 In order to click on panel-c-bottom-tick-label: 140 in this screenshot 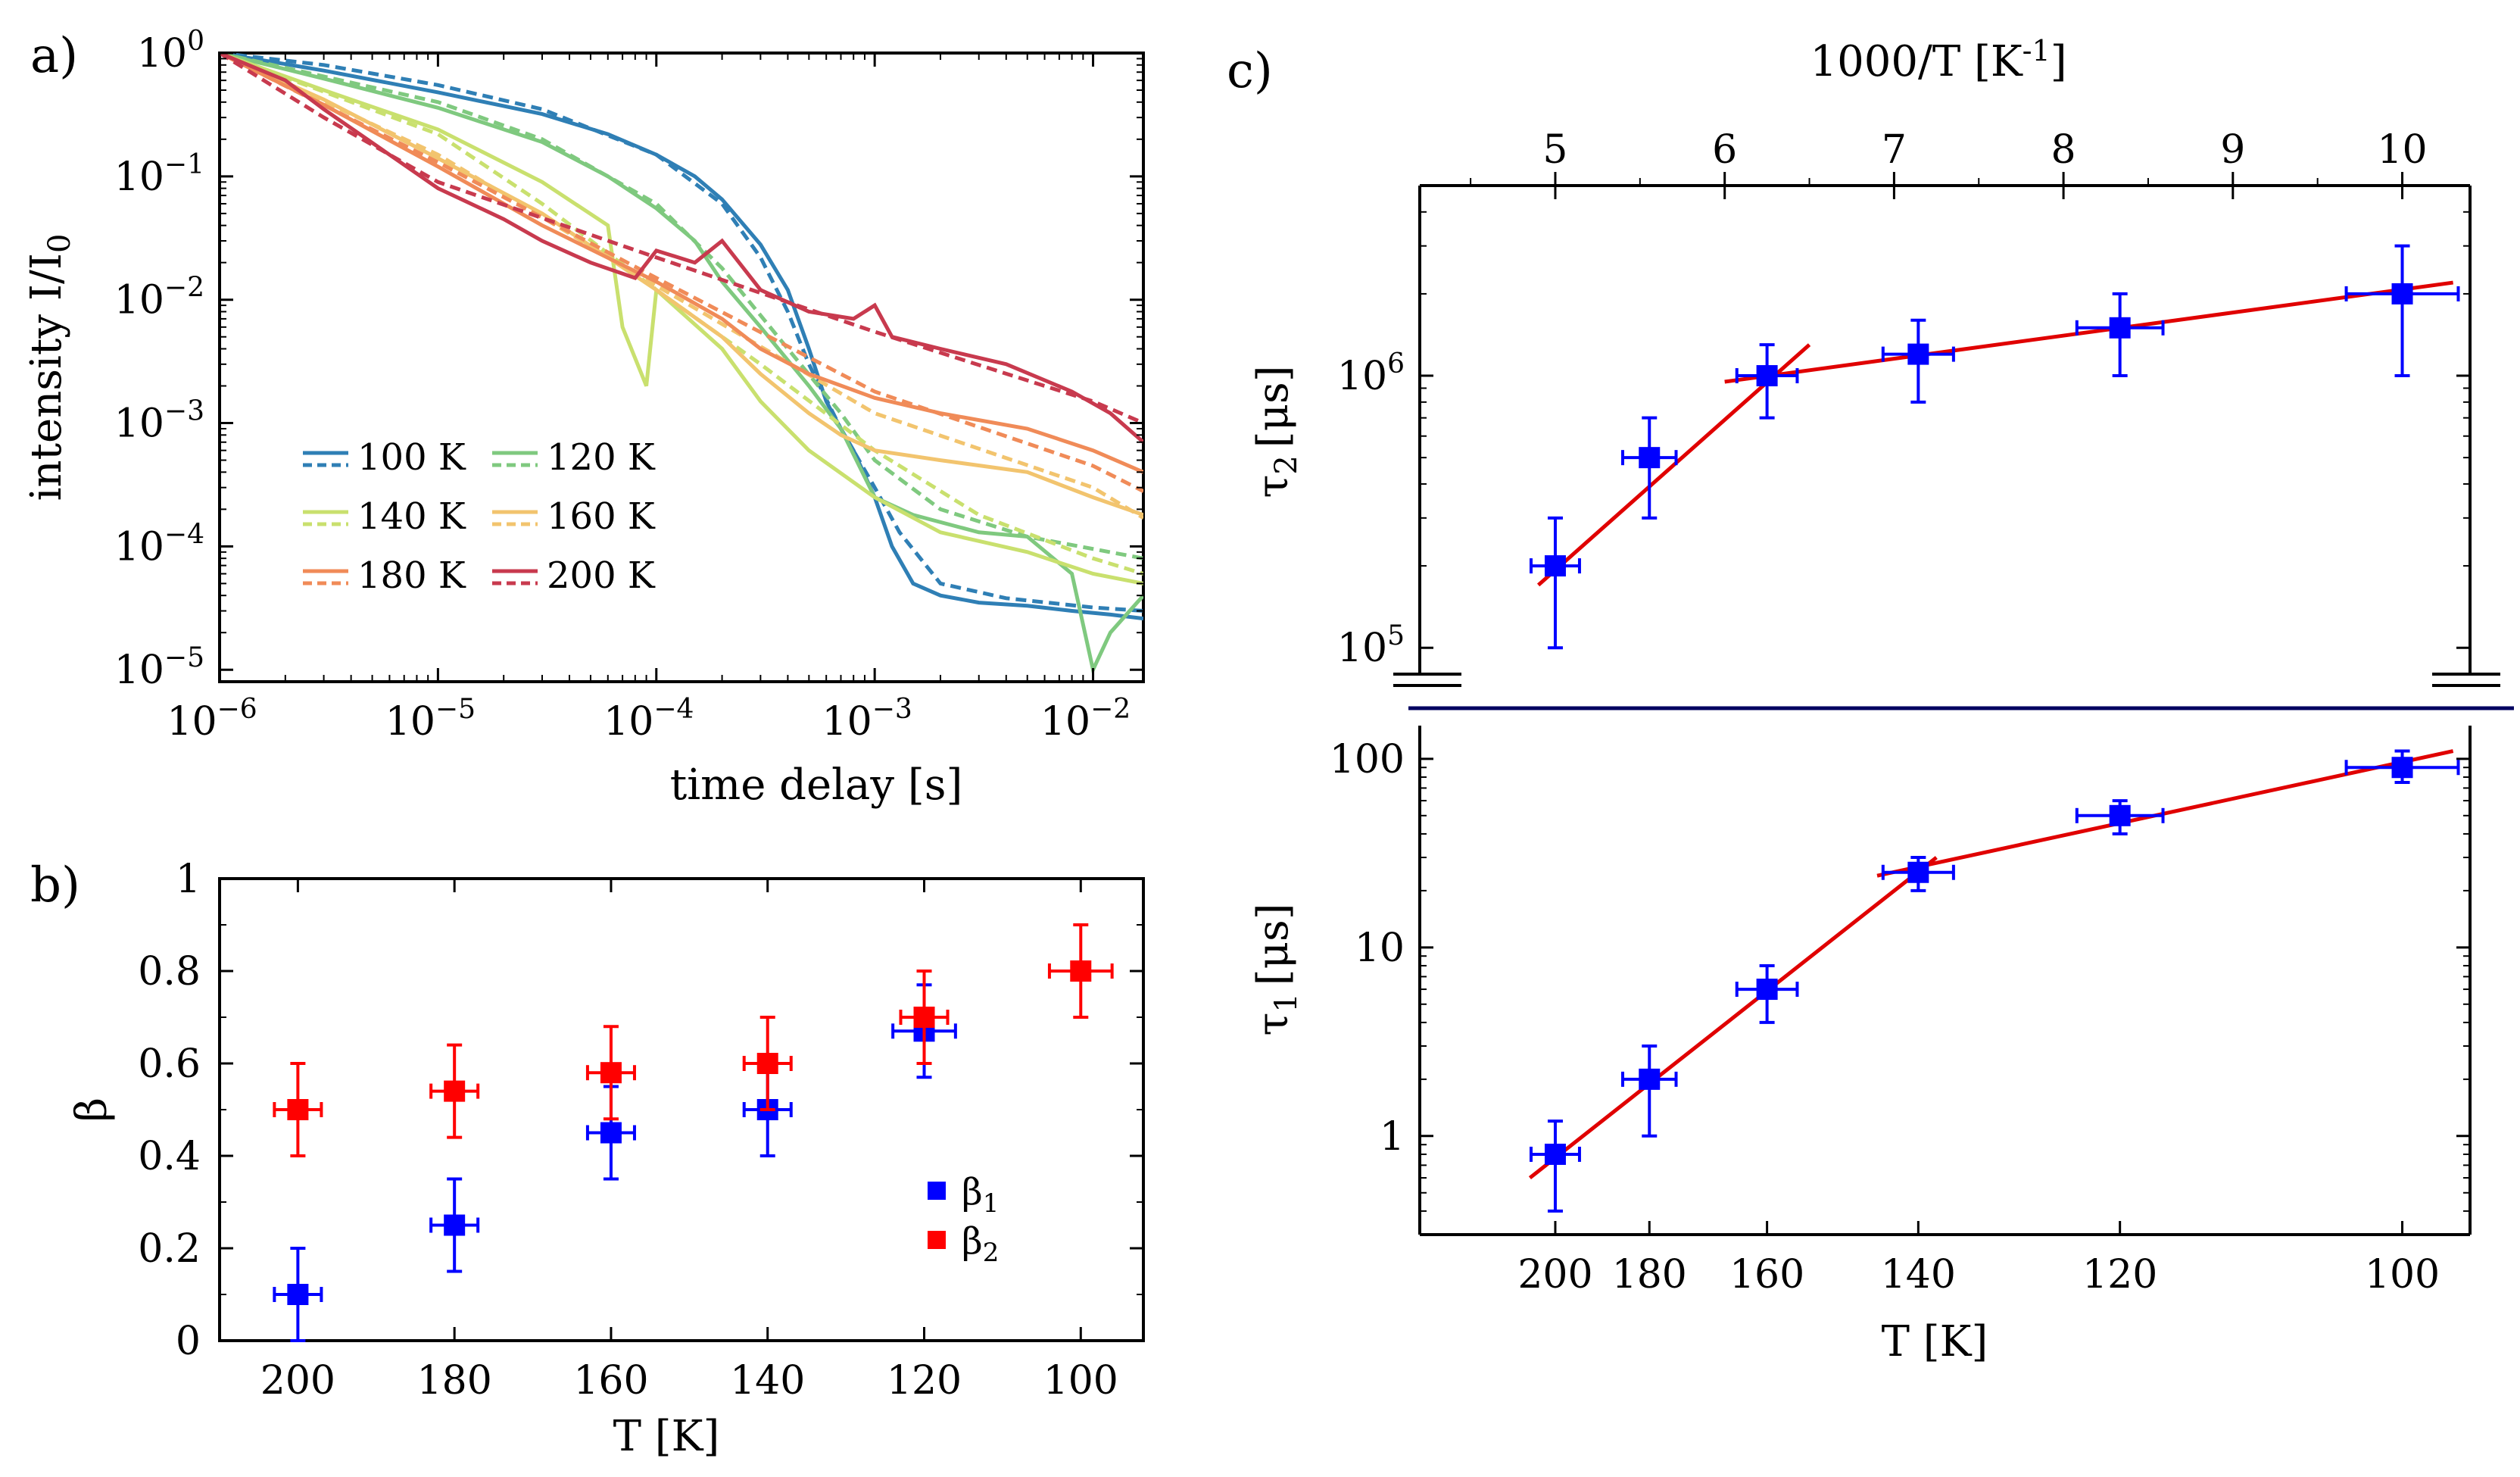, I will do `click(1918, 1274)`.